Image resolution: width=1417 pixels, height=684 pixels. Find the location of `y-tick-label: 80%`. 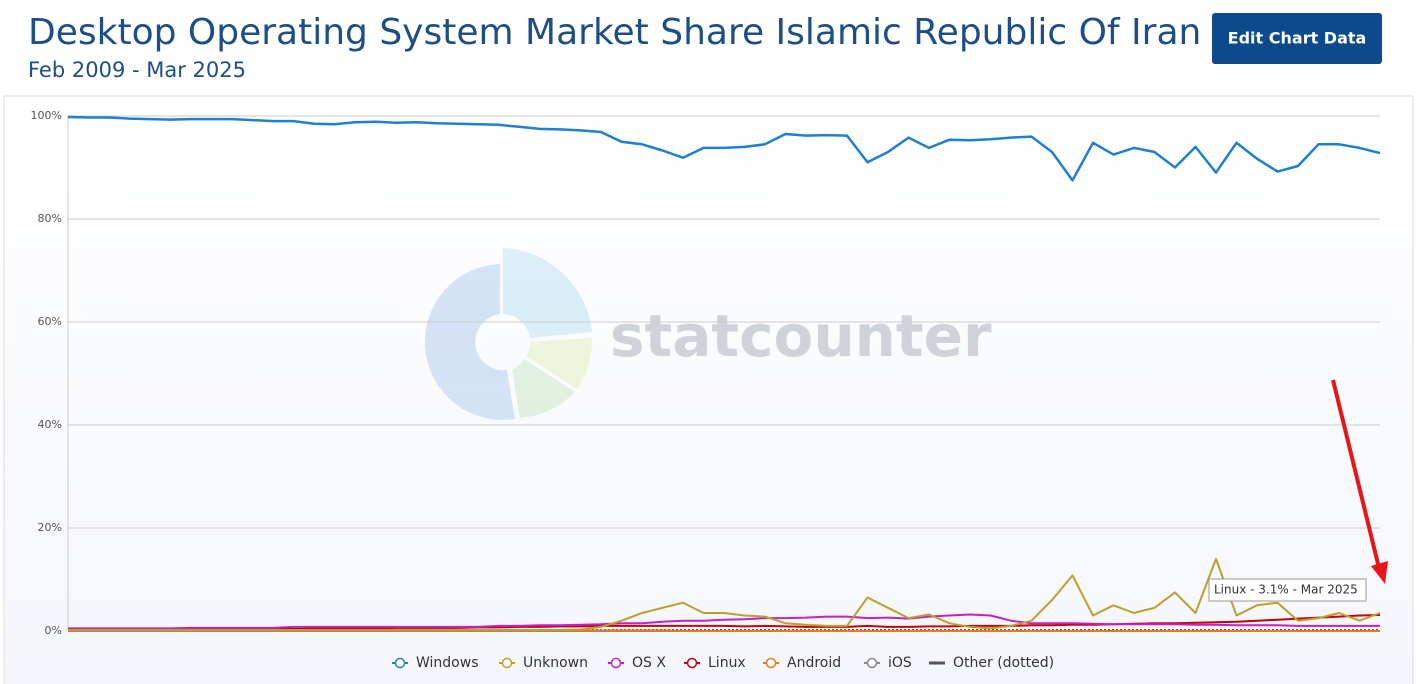

y-tick-label: 80% is located at coordinates (50, 218).